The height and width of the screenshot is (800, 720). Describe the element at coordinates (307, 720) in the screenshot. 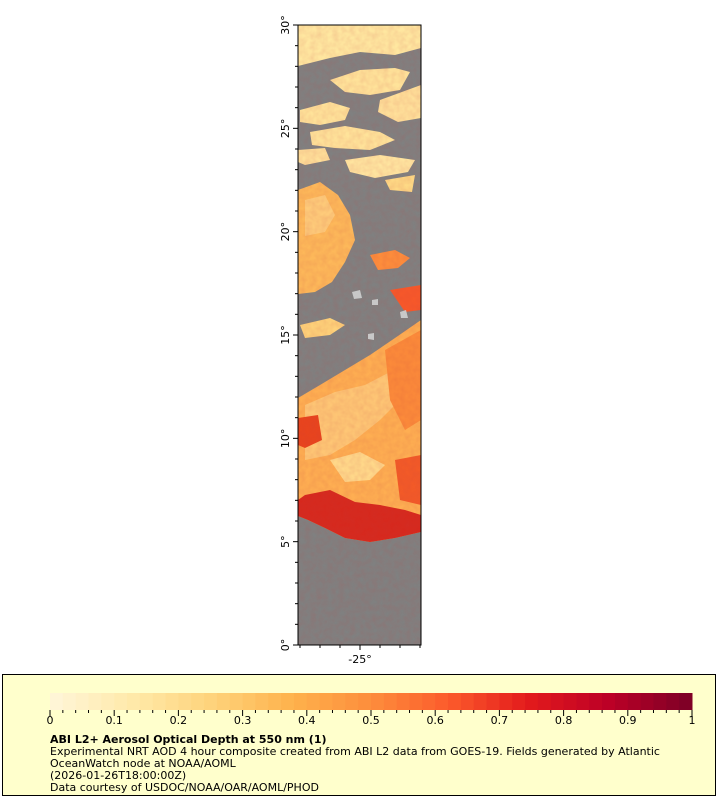

I see `colorbar-tick-label: 0.4` at that location.